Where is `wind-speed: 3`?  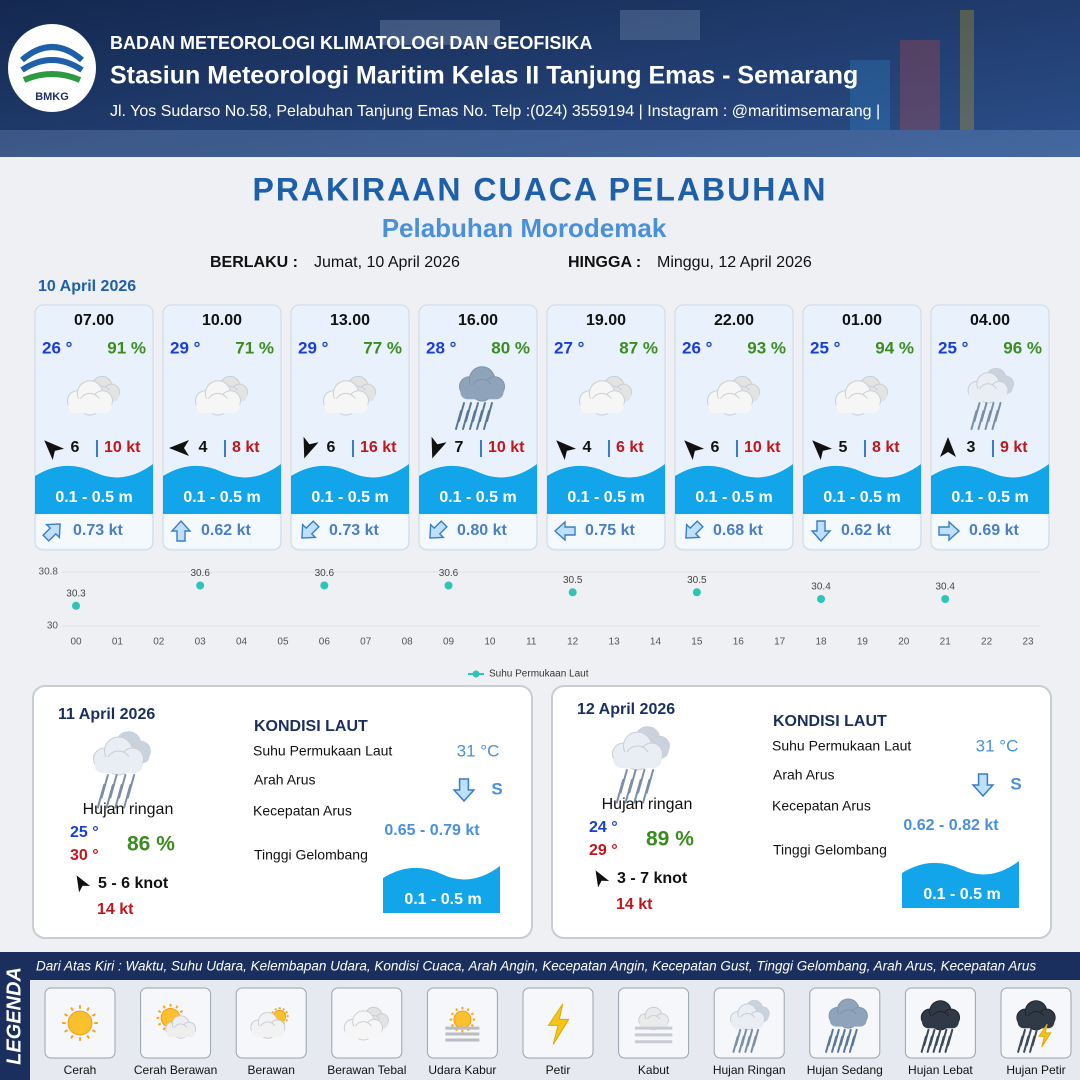 wind-speed: 3 is located at coordinates (971, 447).